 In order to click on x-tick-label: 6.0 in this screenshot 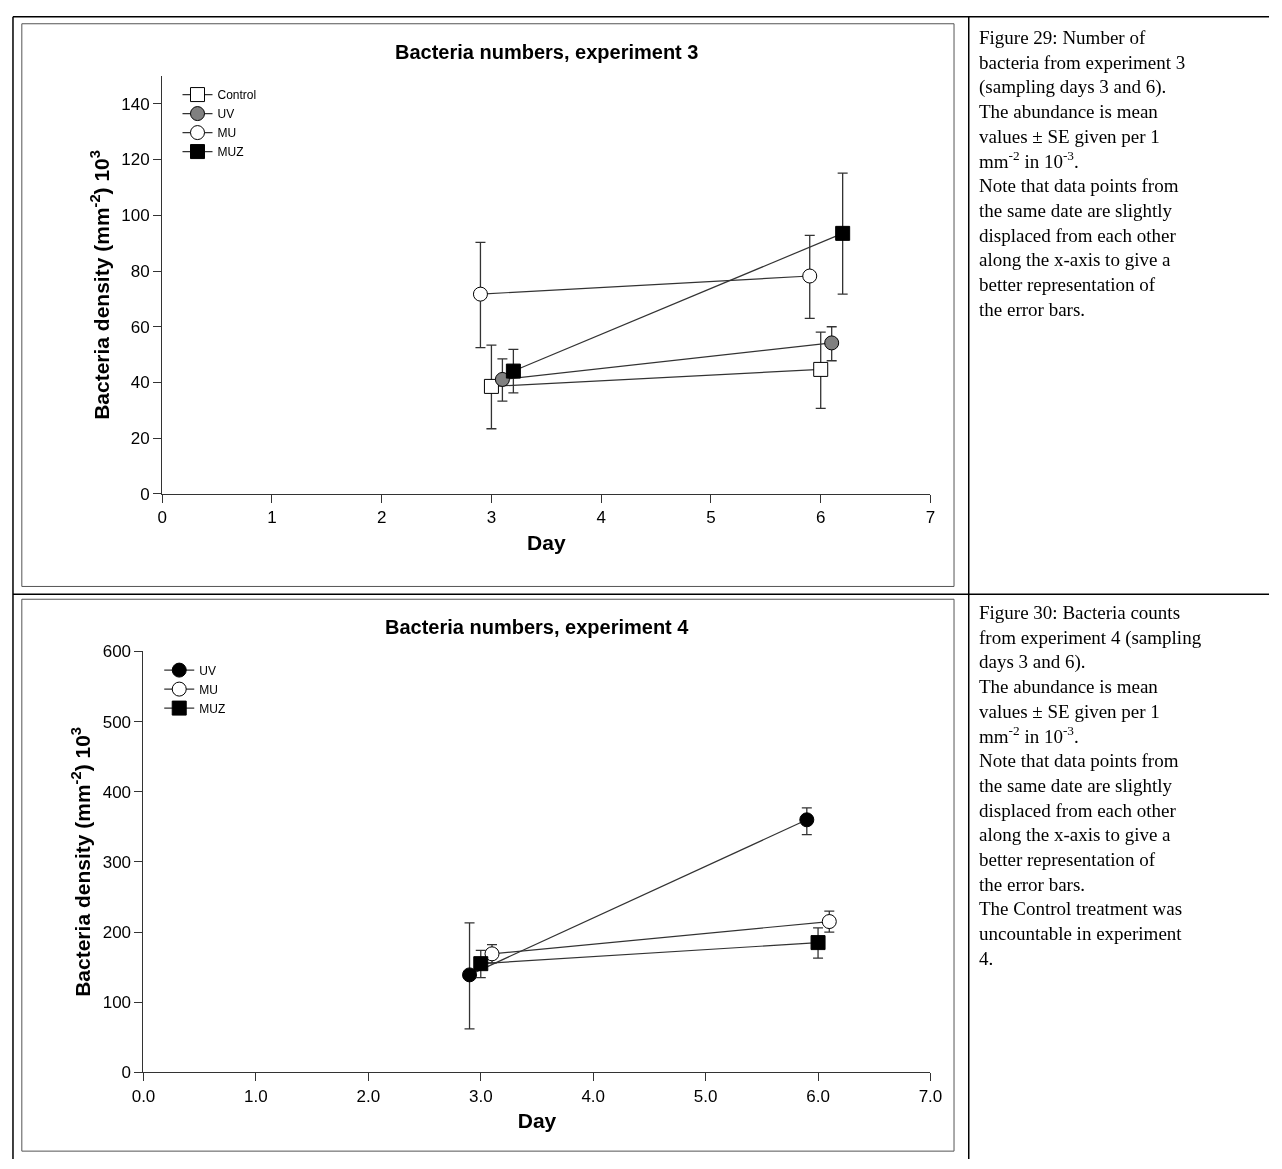, I will do `click(818, 1096)`.